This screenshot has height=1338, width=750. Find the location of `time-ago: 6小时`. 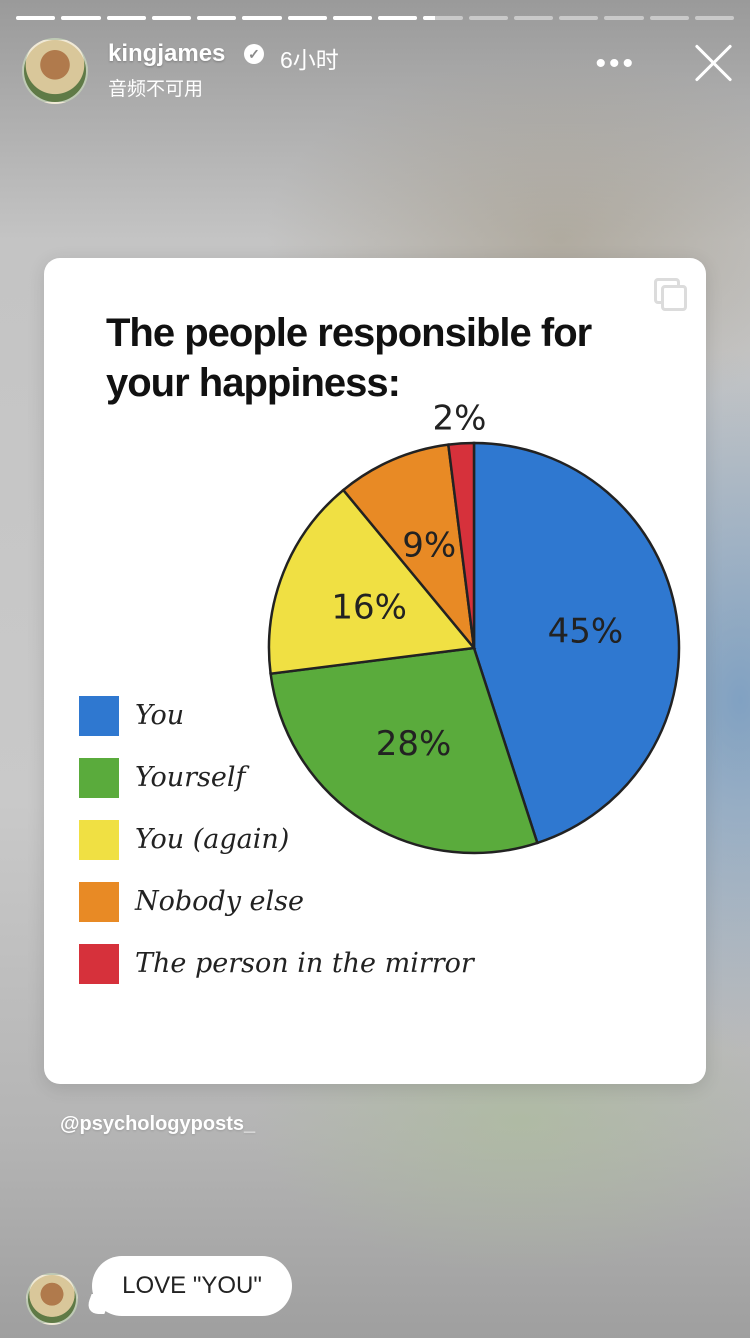

time-ago: 6小时 is located at coordinates (309, 60).